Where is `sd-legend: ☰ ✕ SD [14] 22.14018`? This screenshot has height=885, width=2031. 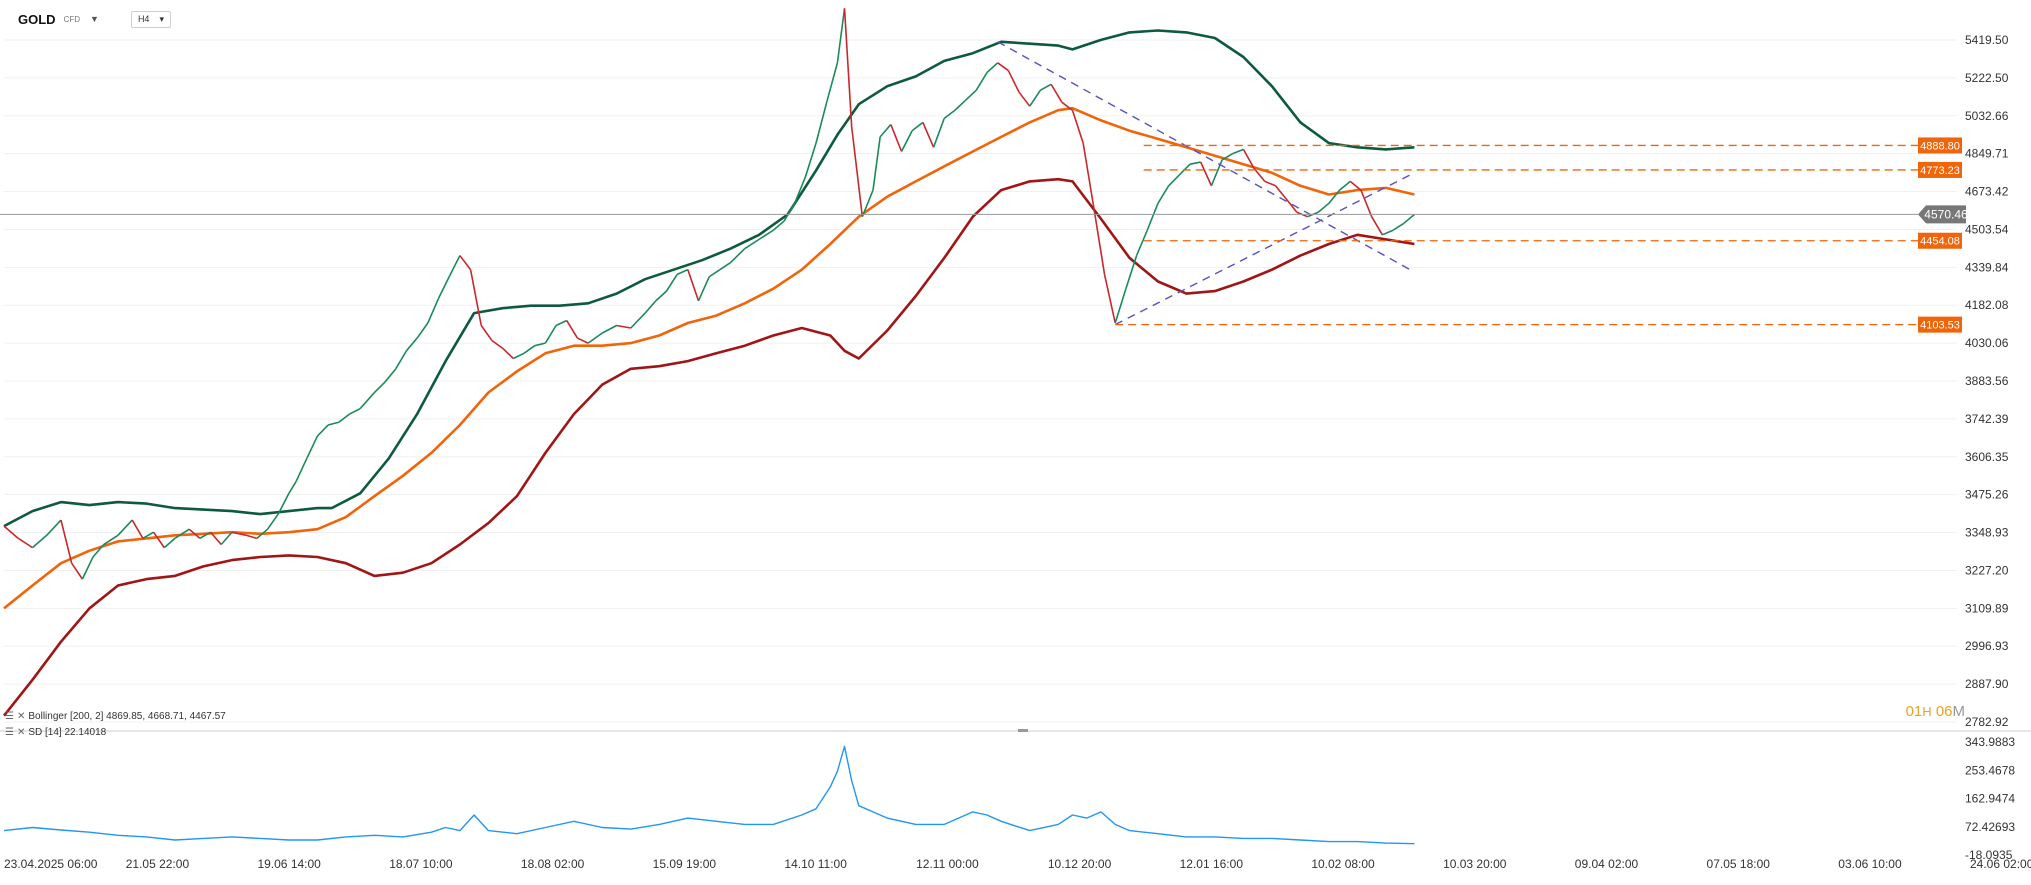 sd-legend: ☰ ✕ SD [14] 22.14018 is located at coordinates (55, 732).